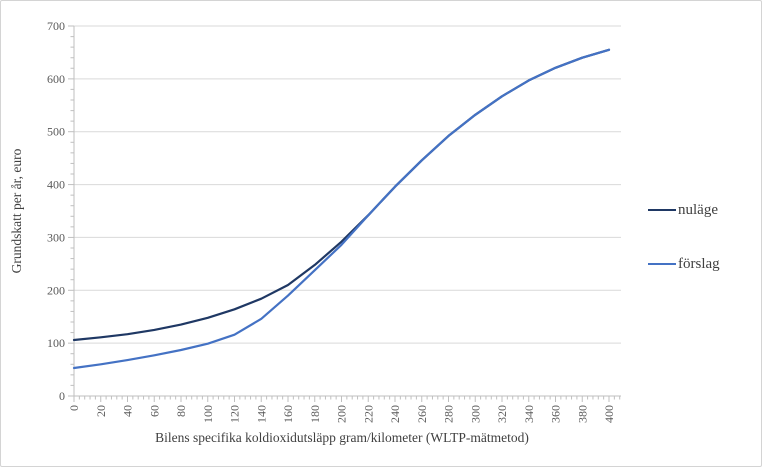 This screenshot has width=762, height=467. What do you see at coordinates (502, 414) in the screenshot?
I see `x-tick-label-320: 320` at bounding box center [502, 414].